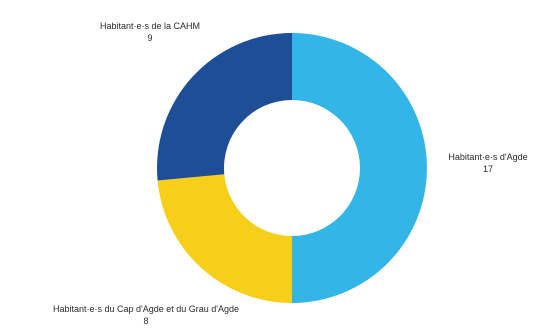  What do you see at coordinates (487, 169) in the screenshot?
I see `slice-label-agde-value: 17` at bounding box center [487, 169].